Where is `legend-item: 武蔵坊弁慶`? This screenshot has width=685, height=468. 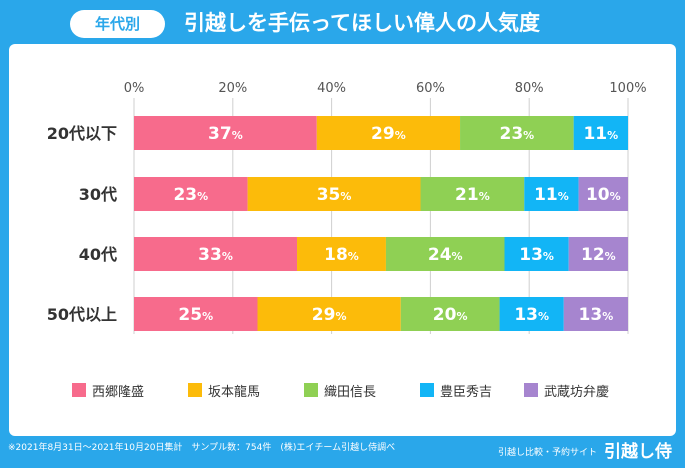 legend-item: 武蔵坊弁慶 is located at coordinates (566, 390).